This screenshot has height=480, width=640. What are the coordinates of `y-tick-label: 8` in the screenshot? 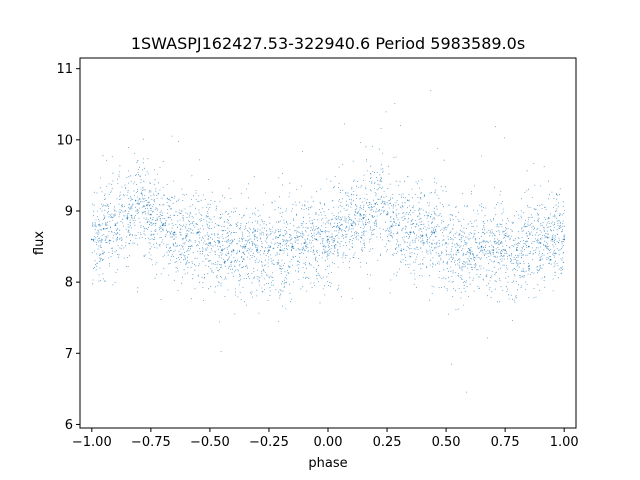 It's located at (69, 283).